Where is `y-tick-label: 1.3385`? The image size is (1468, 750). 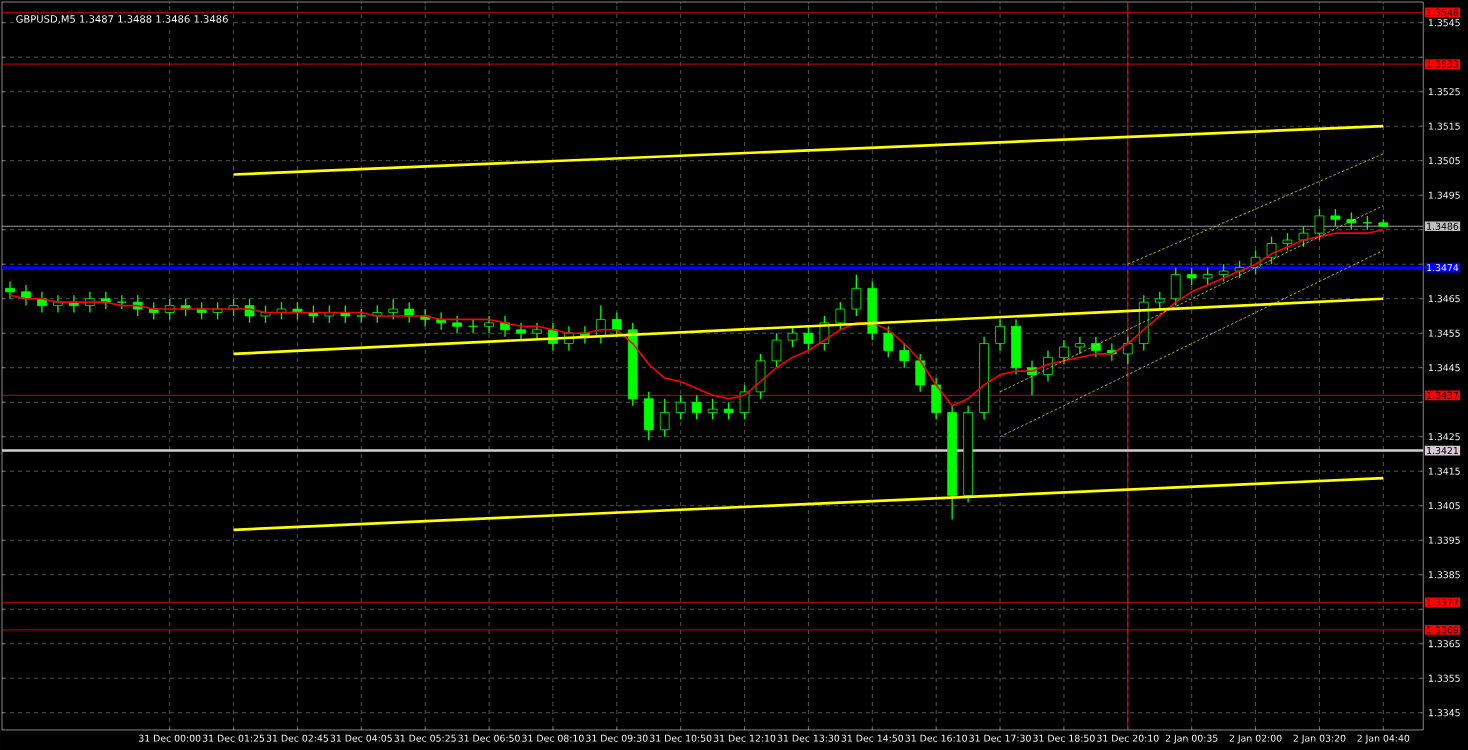
y-tick-label: 1.3385 is located at coordinates (1444, 575).